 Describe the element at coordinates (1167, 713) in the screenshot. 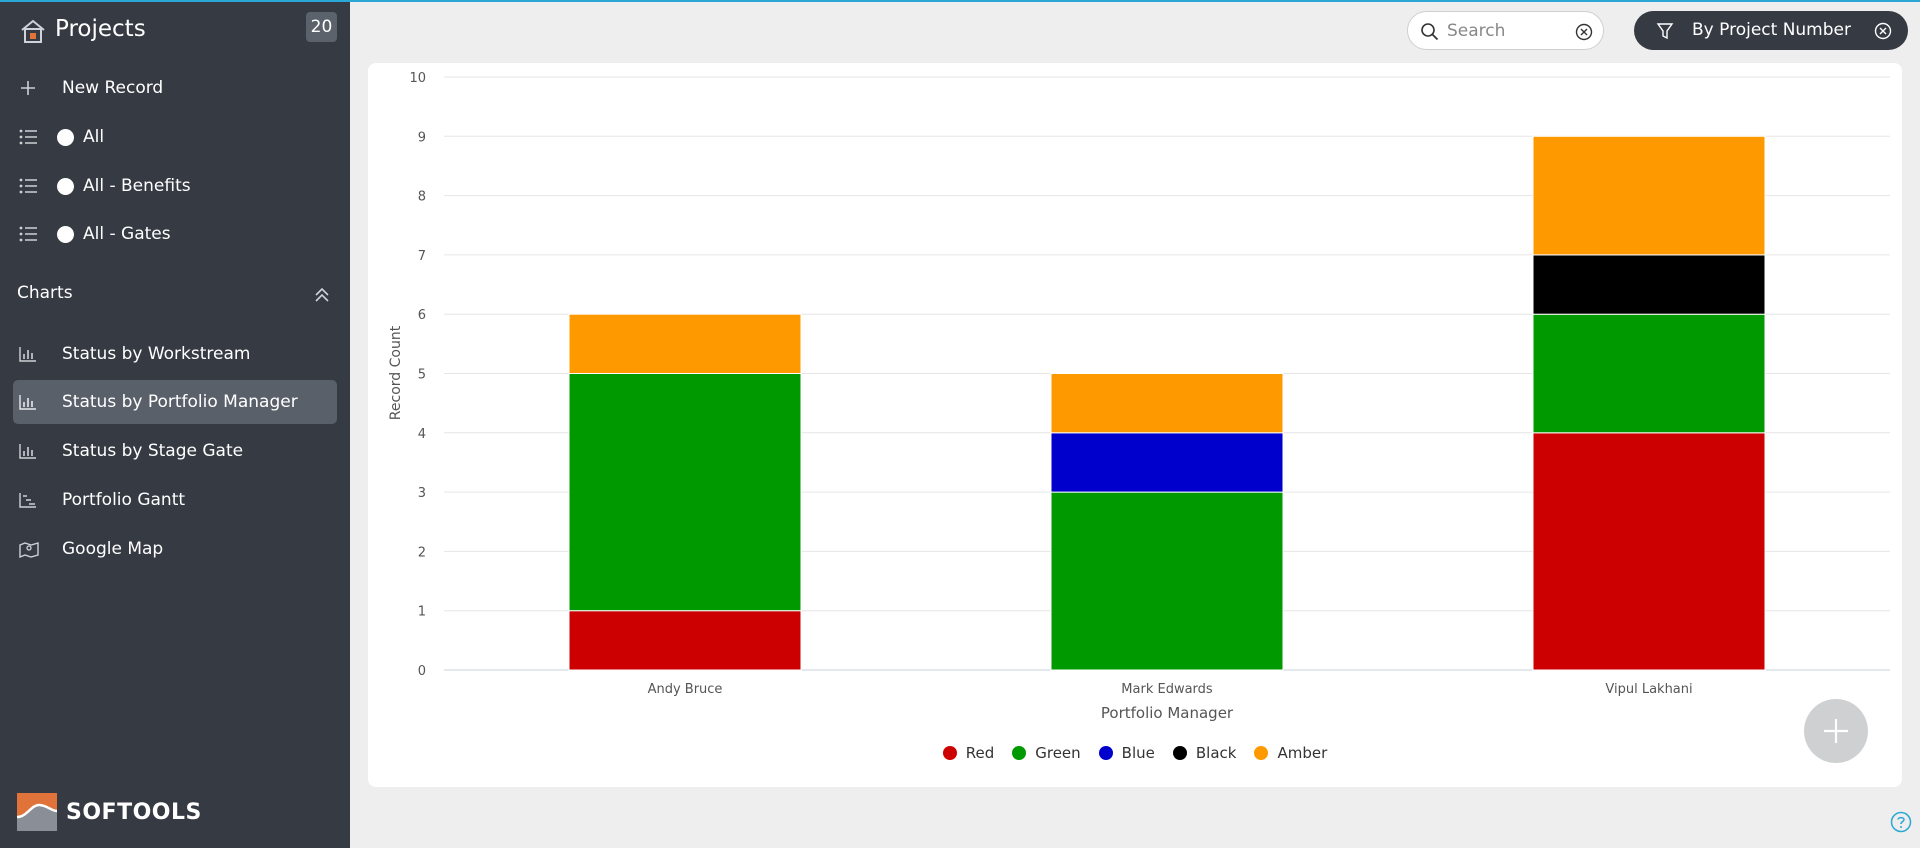

I see `x-axis-label: Portfolio Manager` at that location.